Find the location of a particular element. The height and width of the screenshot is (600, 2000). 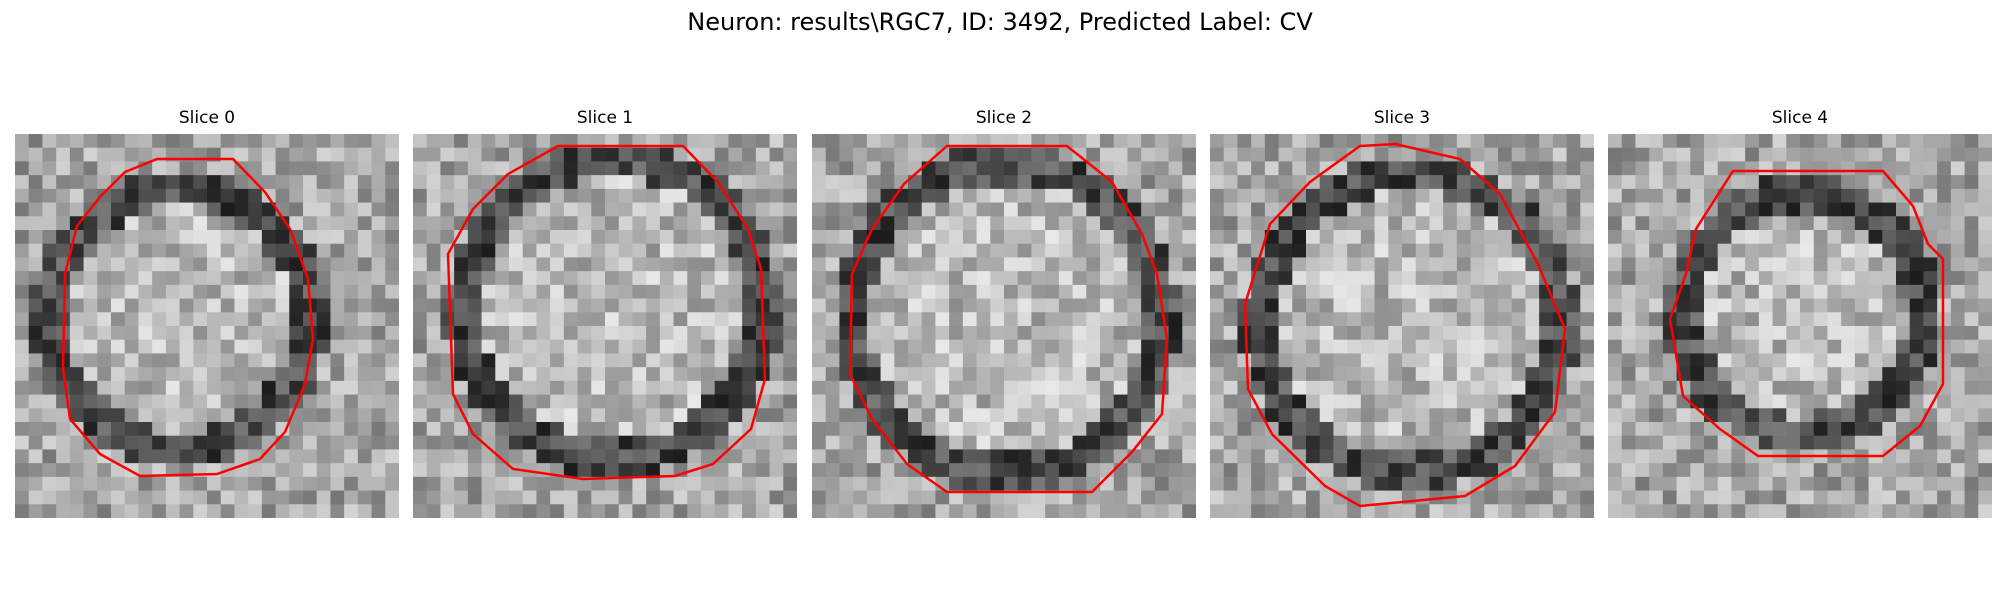

slice-panel-3: Slice 3 is located at coordinates (1402, 313).